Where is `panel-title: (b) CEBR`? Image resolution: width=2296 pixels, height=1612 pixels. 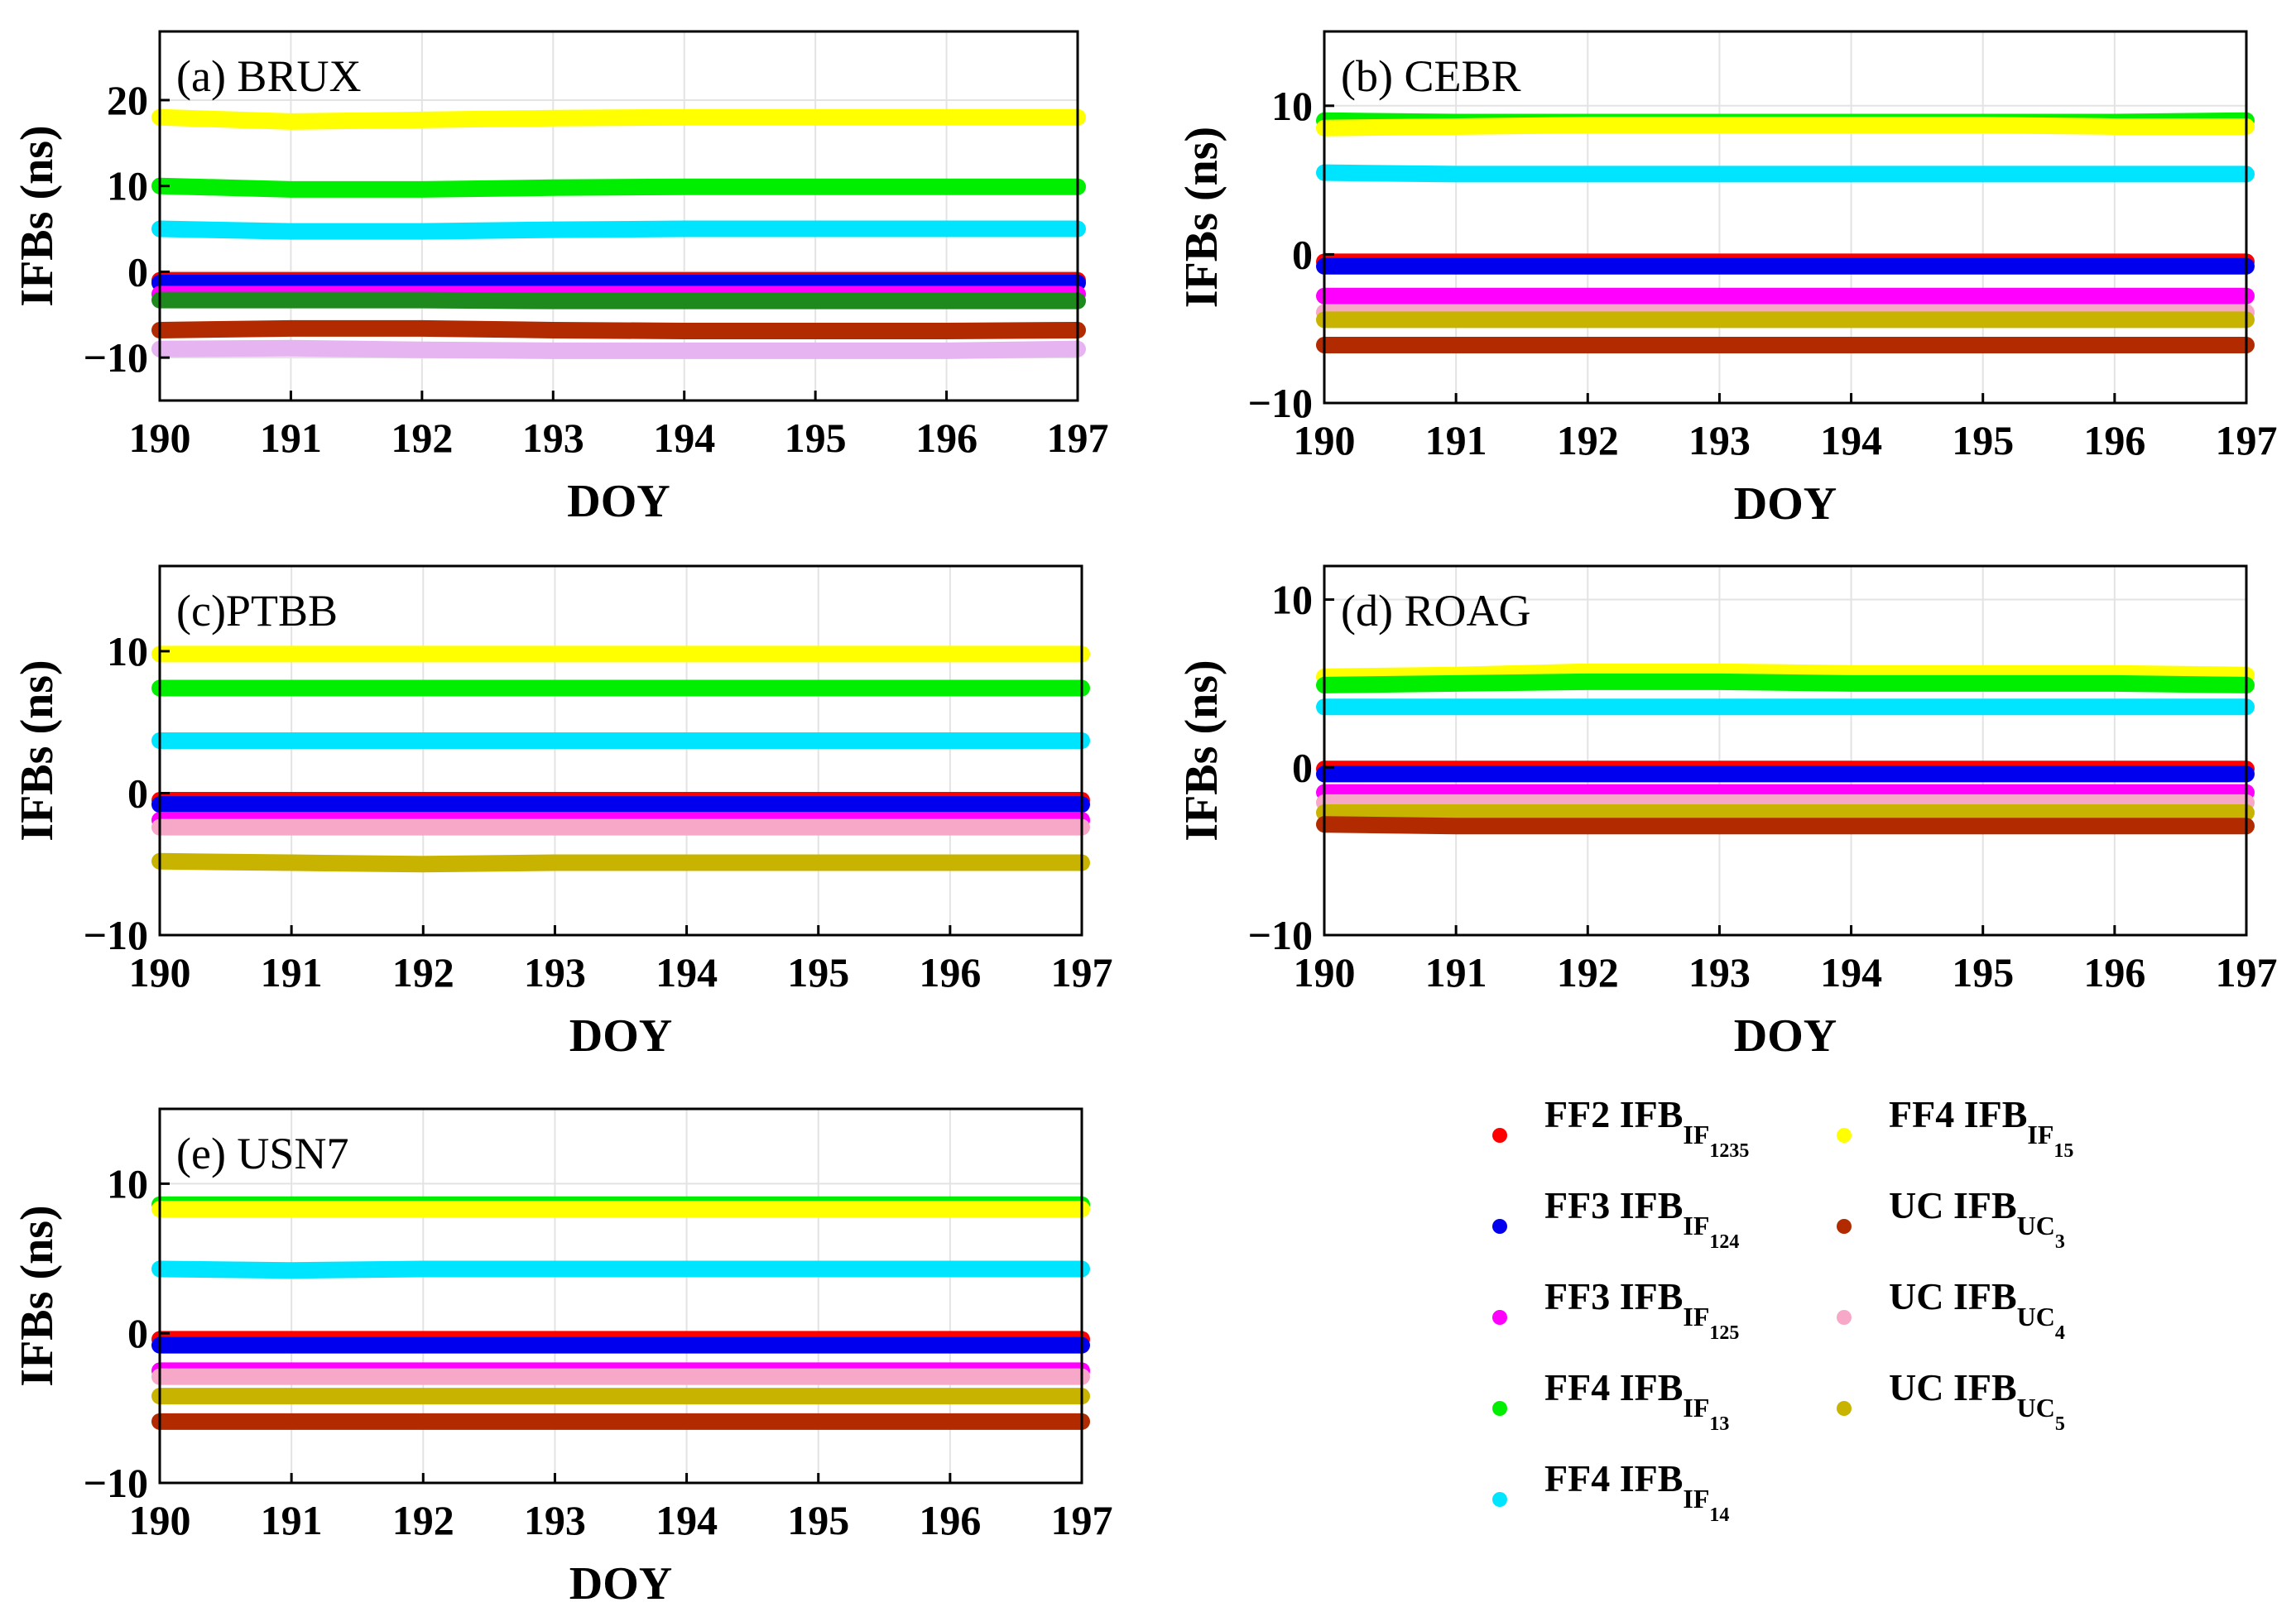
panel-title: (b) CEBR is located at coordinates (1431, 76).